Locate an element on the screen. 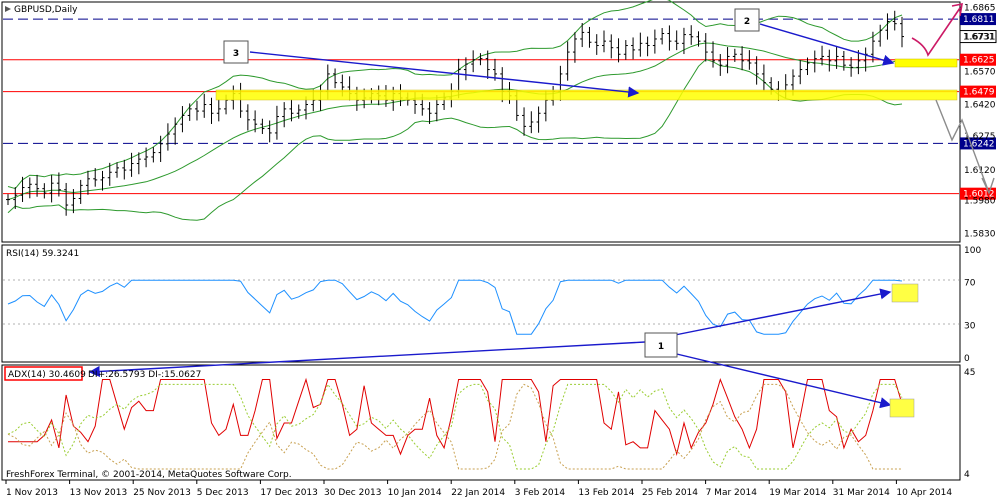 This screenshot has height=500, width=1000. adx-label: ADX(14) 30.4609 is located at coordinates (47, 375).